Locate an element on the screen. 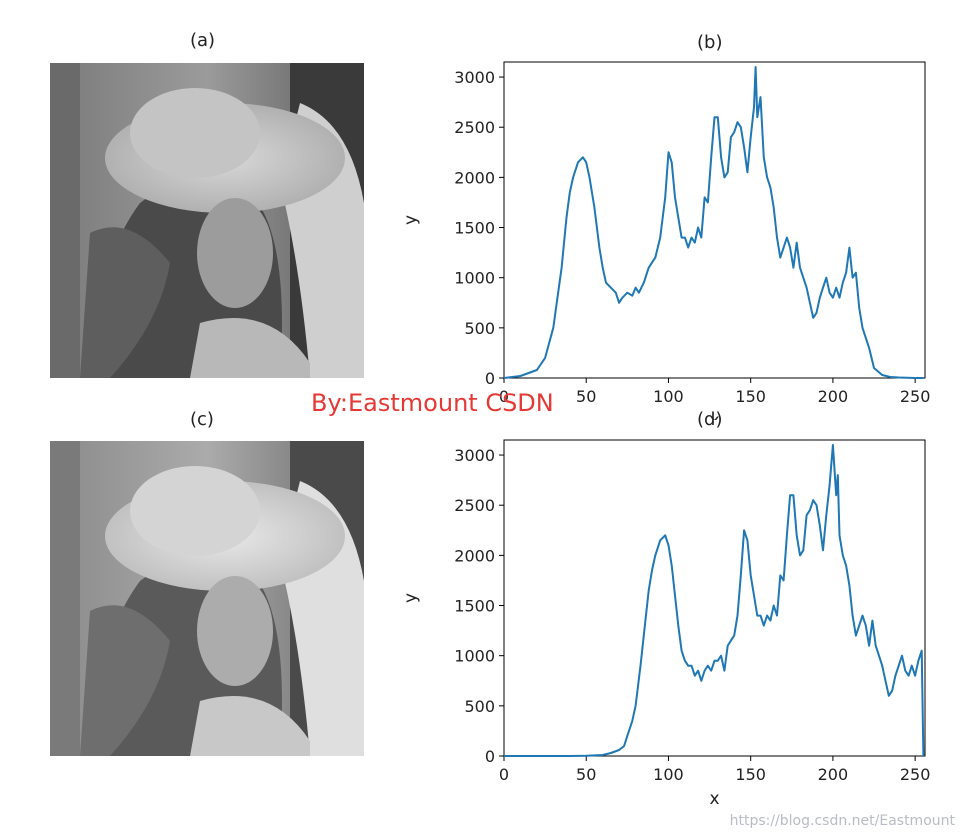 This screenshot has width=967, height=839. panel-c-title: (c) is located at coordinates (202, 419).